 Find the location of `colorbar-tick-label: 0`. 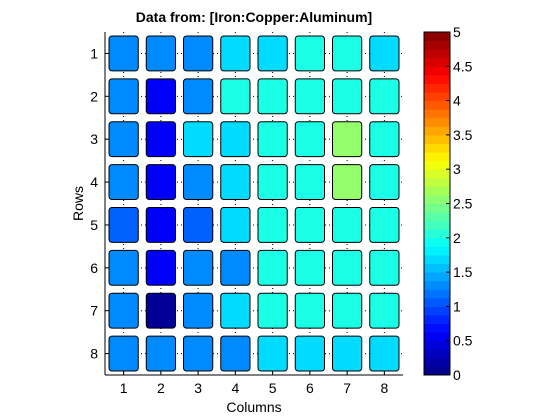

colorbar-tick-label: 0 is located at coordinates (457, 375).